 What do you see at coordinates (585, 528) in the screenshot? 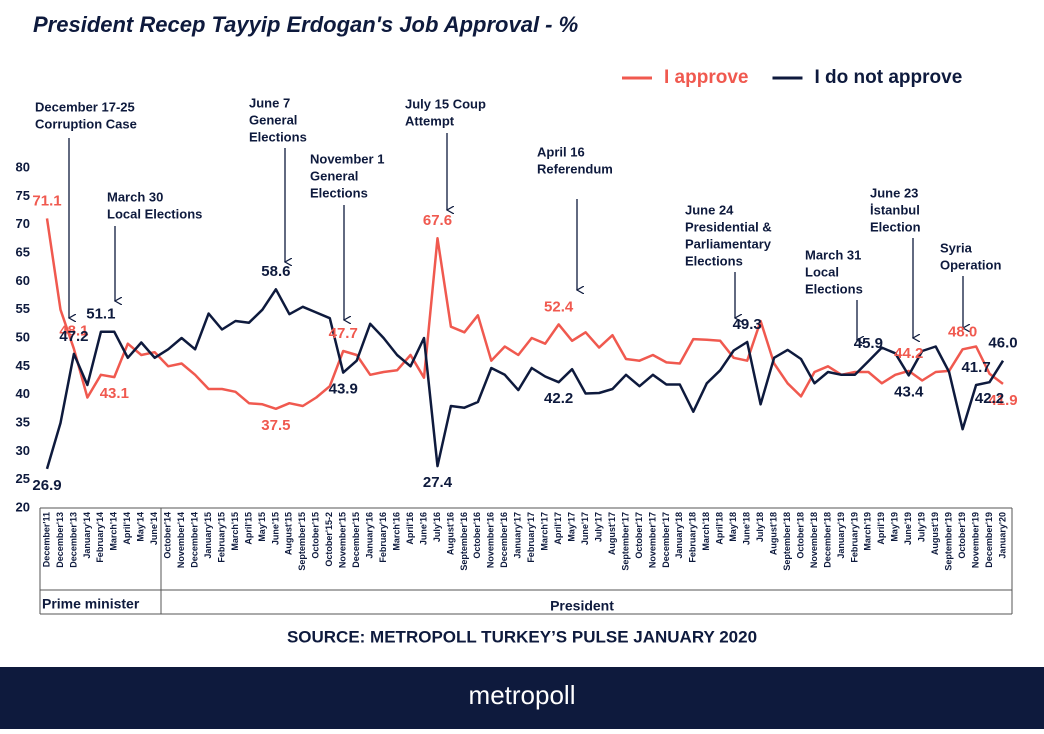
I see `x-tick-label: June'17` at bounding box center [585, 528].